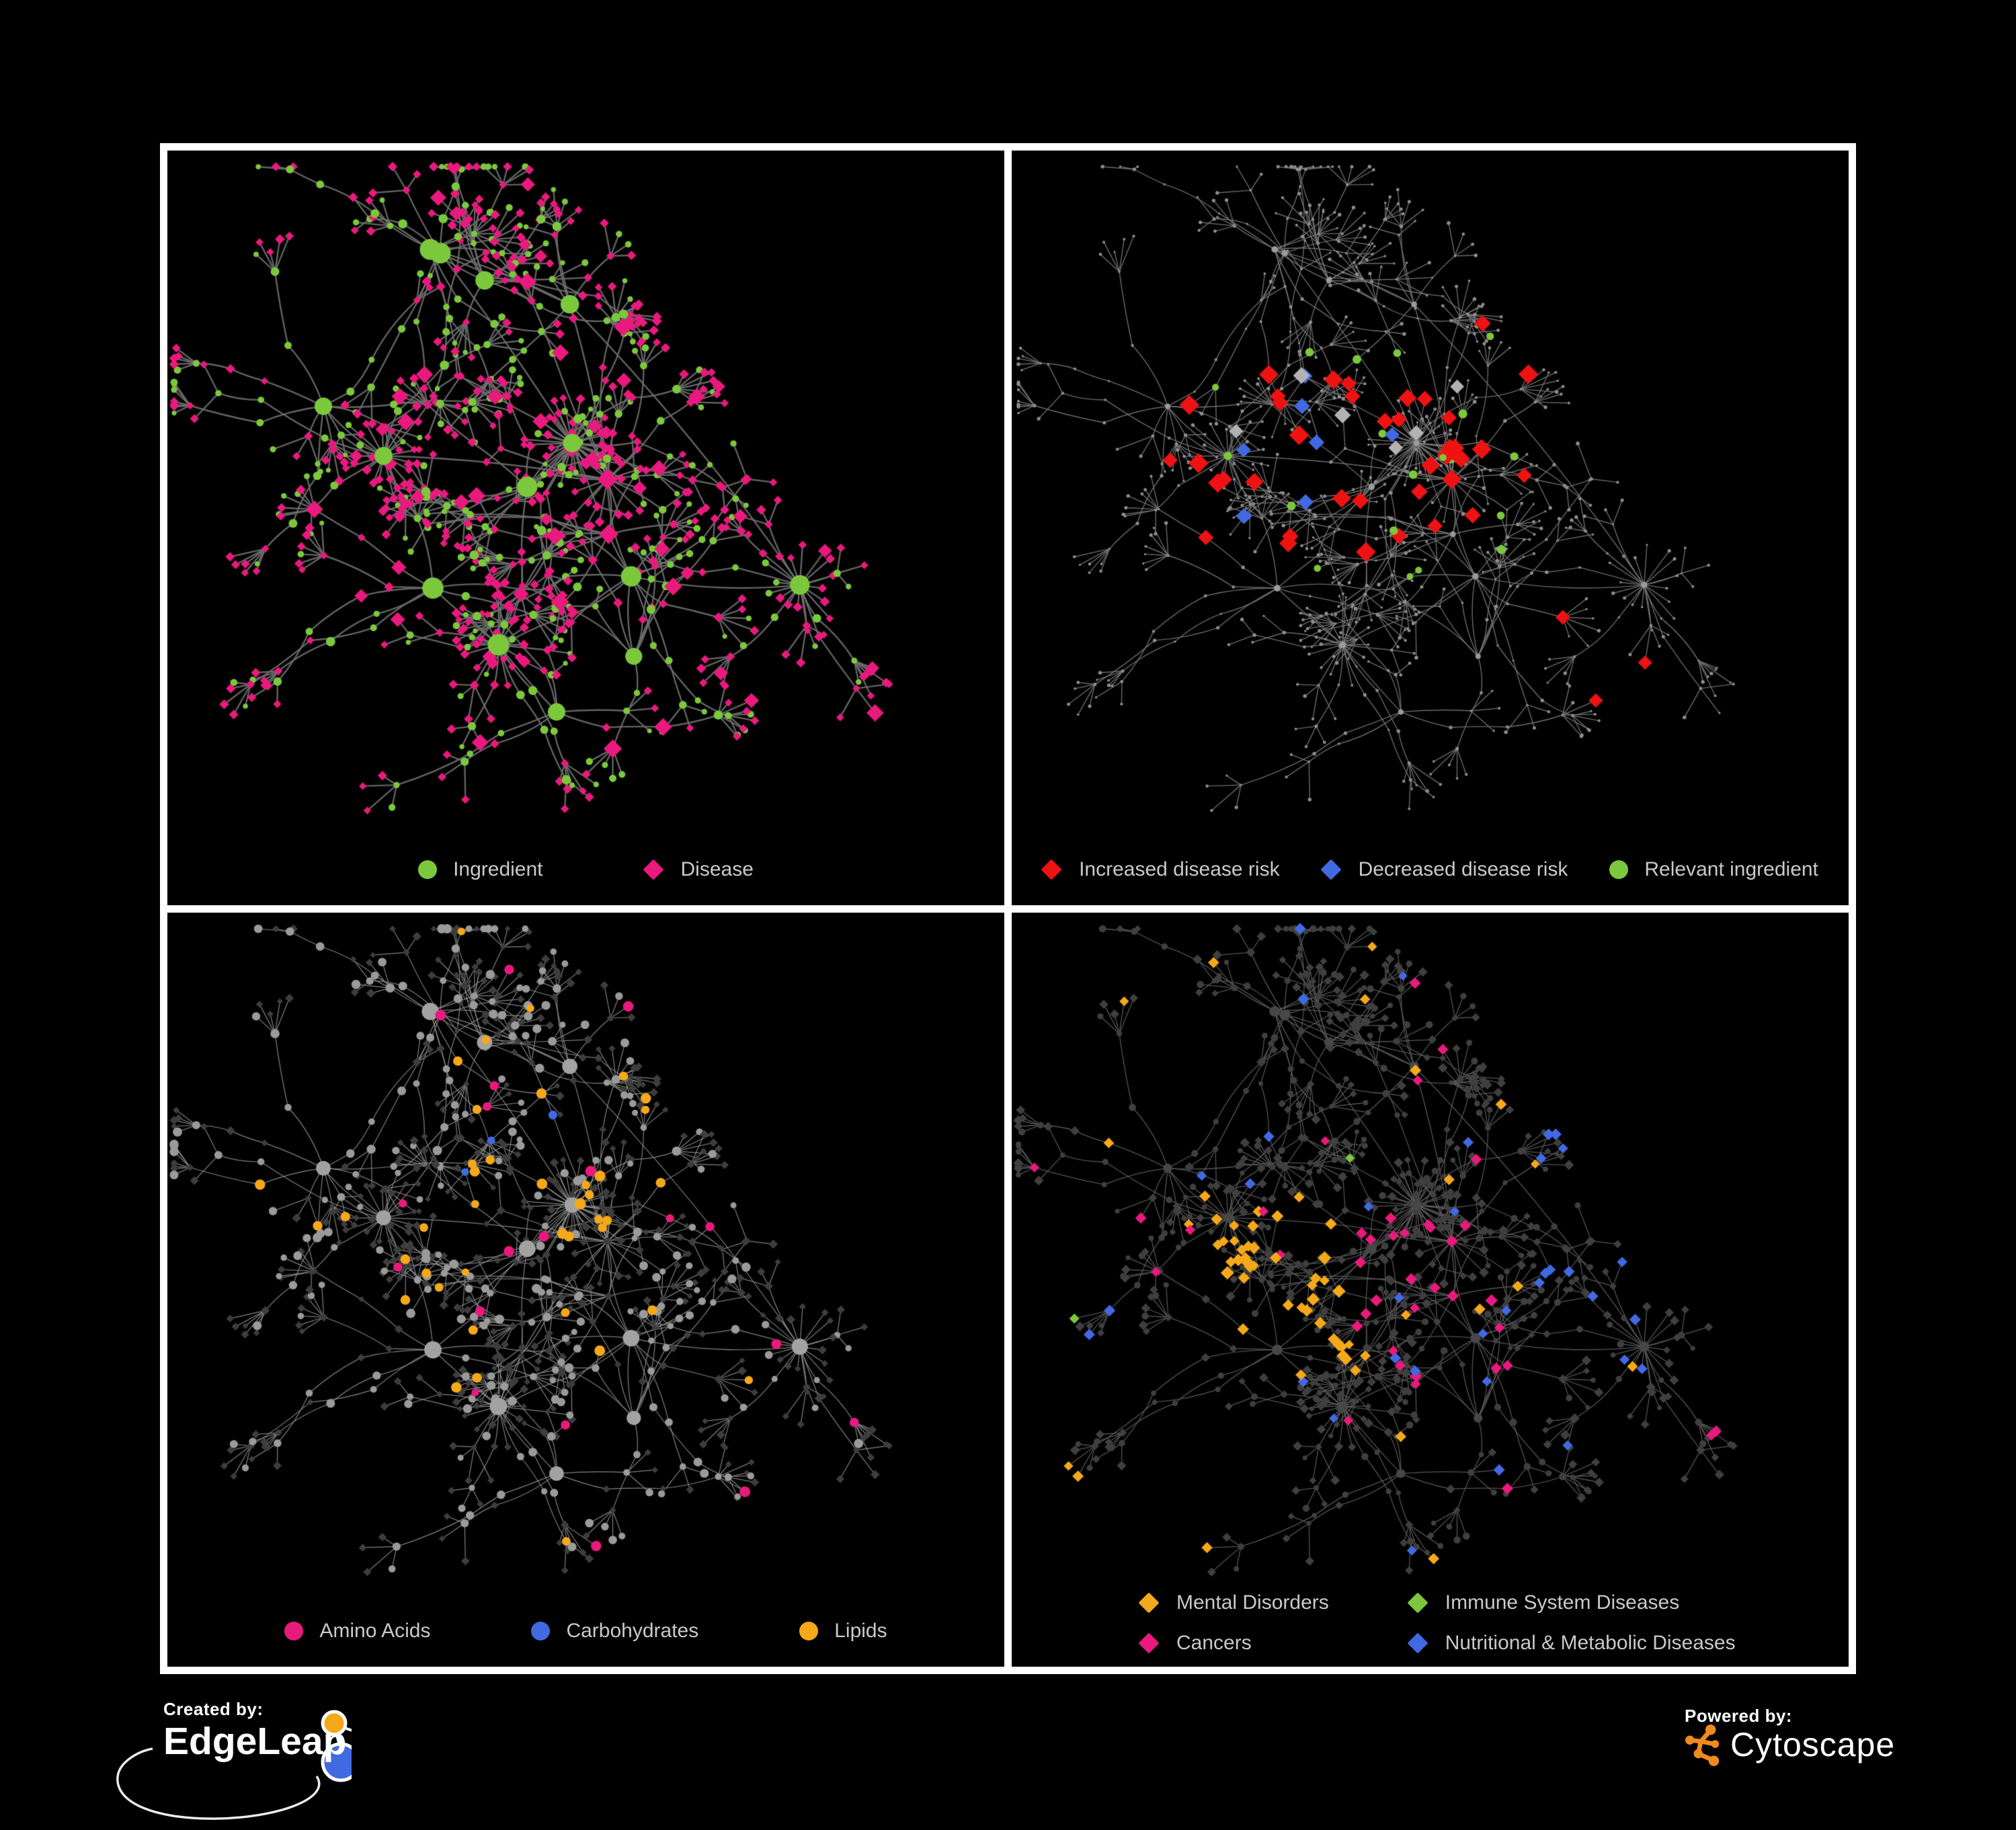 The height and width of the screenshot is (1830, 2016). Describe the element at coordinates (1252, 1602) in the screenshot. I see `legend-label: Mental Disorders` at that location.